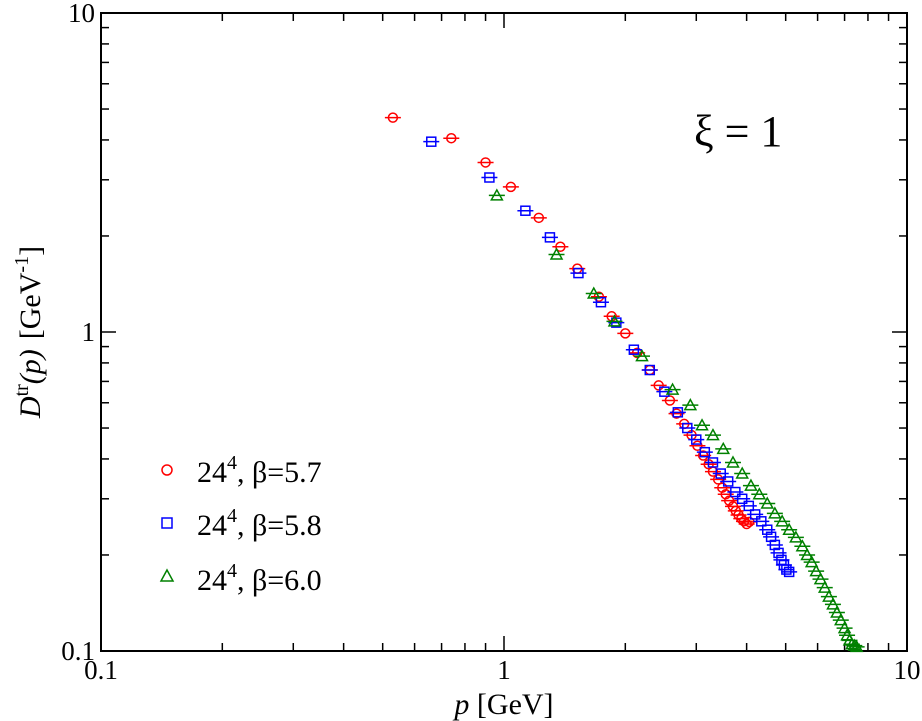 The image size is (922, 721). I want to click on x-tick-label: 10, so click(907, 670).